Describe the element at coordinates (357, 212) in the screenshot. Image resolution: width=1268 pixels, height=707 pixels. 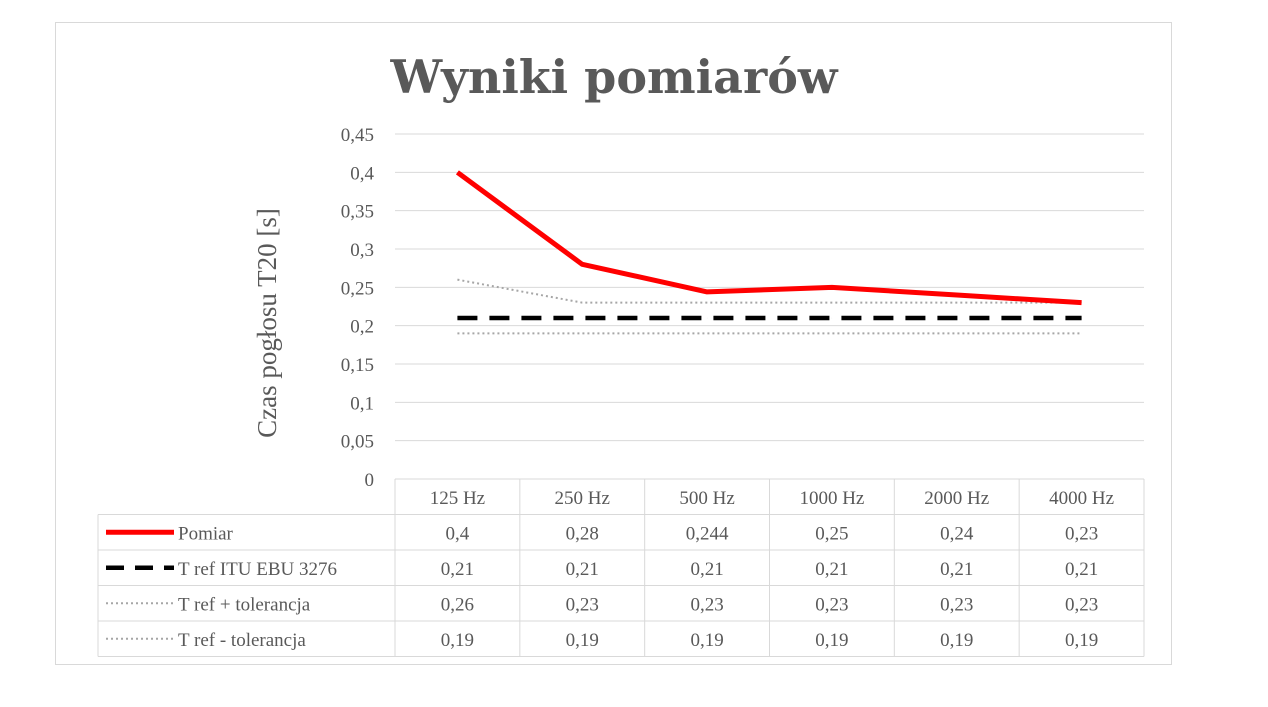
I see `y-tick-label: 0,35` at that location.